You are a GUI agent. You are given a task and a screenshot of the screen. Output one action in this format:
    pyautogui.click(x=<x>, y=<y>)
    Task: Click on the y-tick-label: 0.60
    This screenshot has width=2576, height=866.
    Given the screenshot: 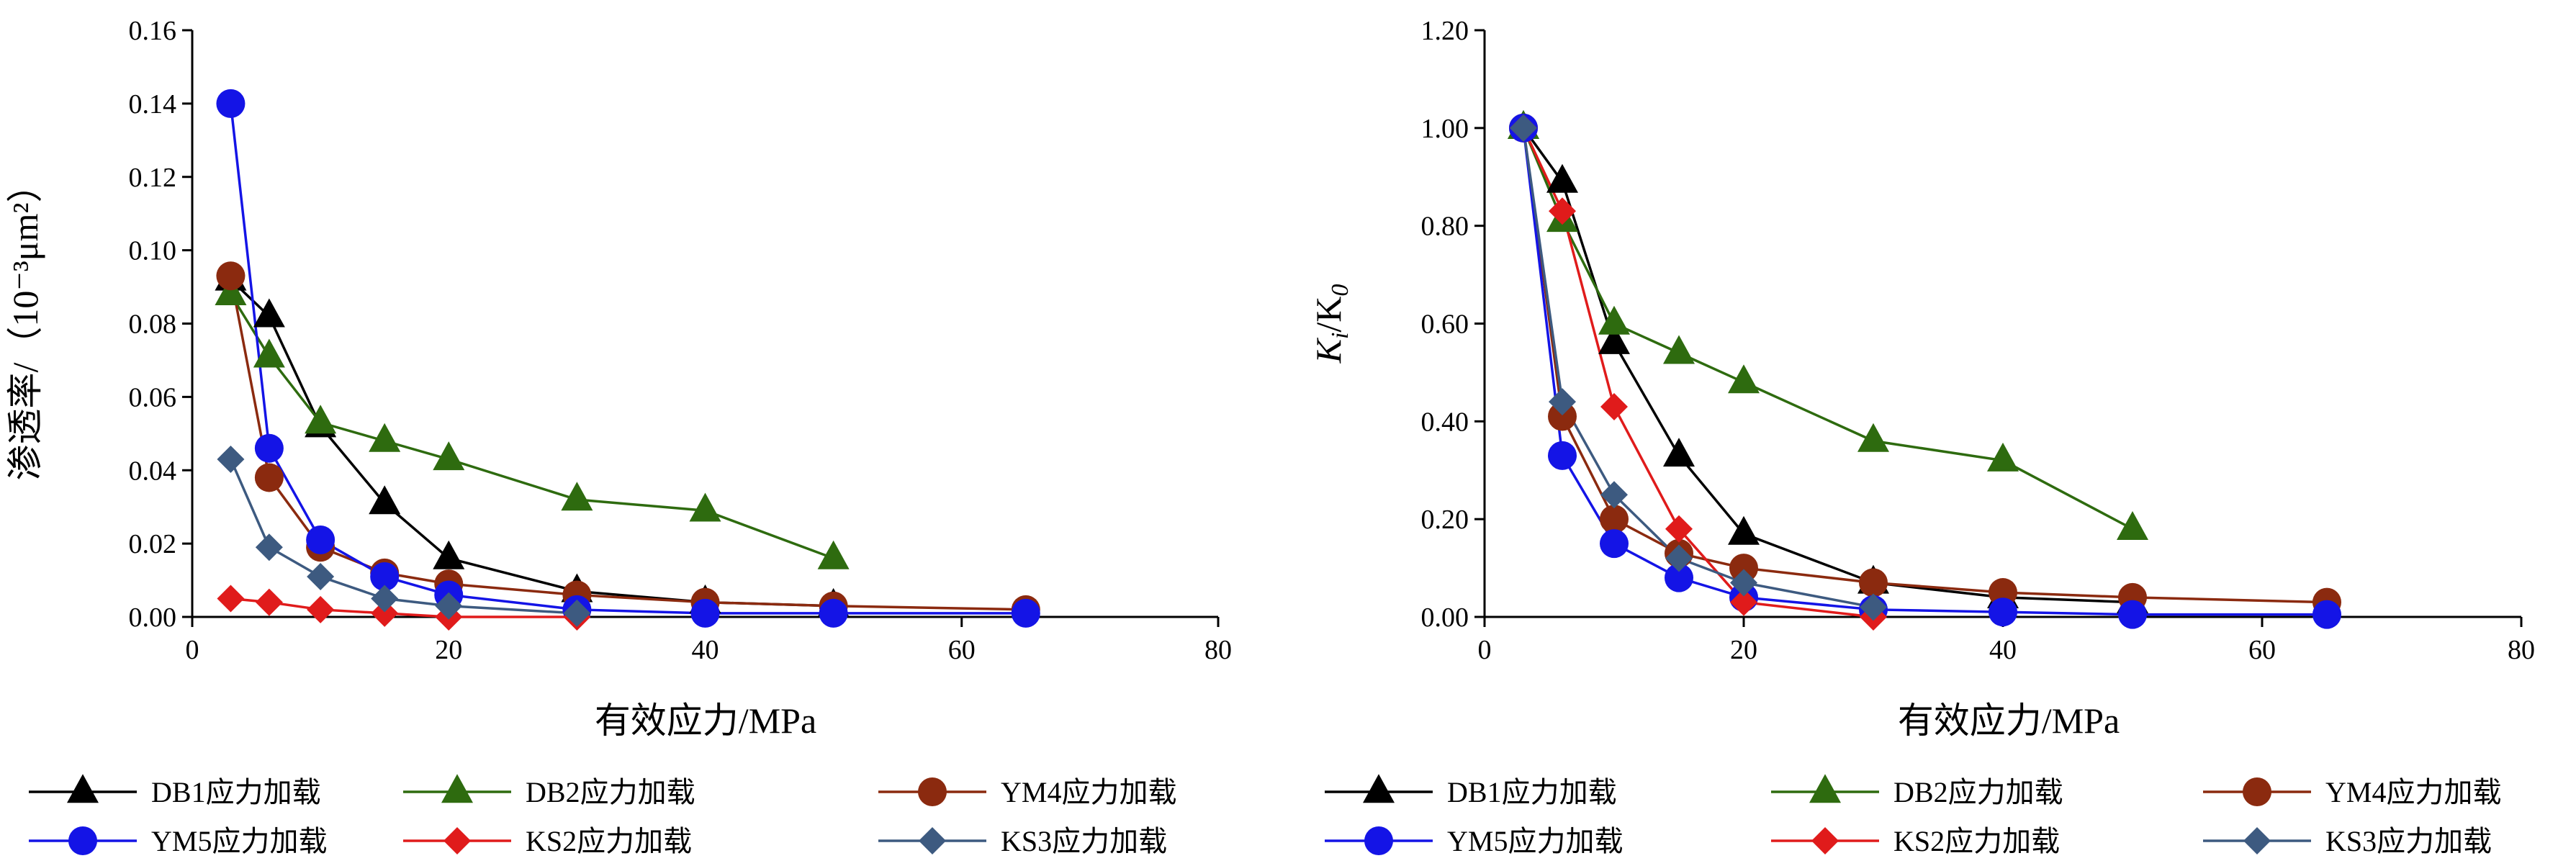 What is the action you would take?
    pyautogui.click(x=1445, y=325)
    